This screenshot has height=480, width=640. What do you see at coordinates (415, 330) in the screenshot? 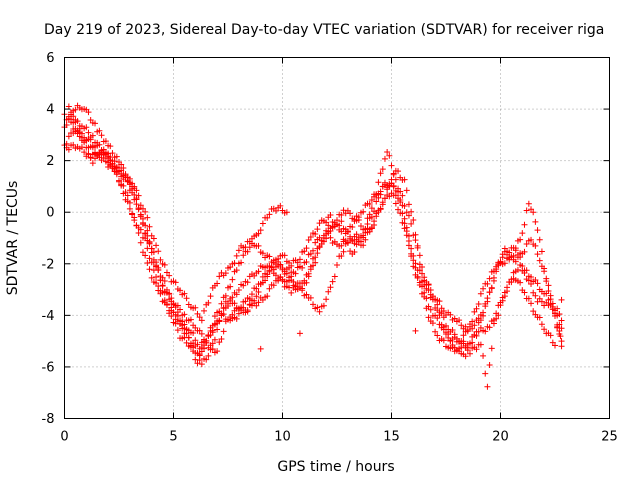
I see `isolated-data-point` at bounding box center [415, 330].